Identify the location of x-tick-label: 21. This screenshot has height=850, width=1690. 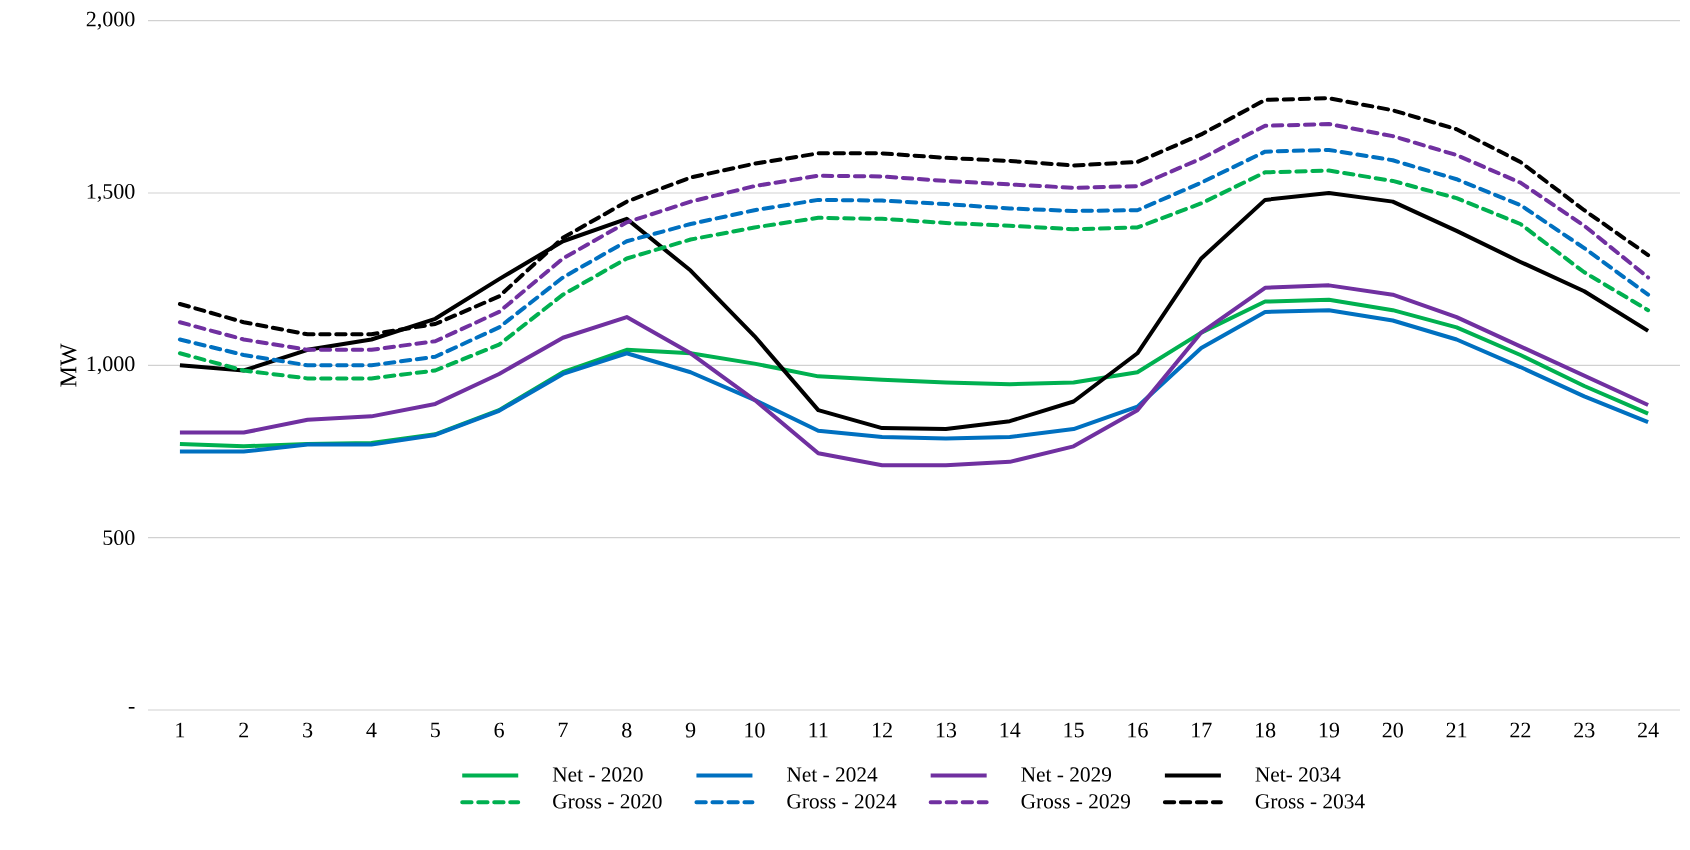
(1456, 730).